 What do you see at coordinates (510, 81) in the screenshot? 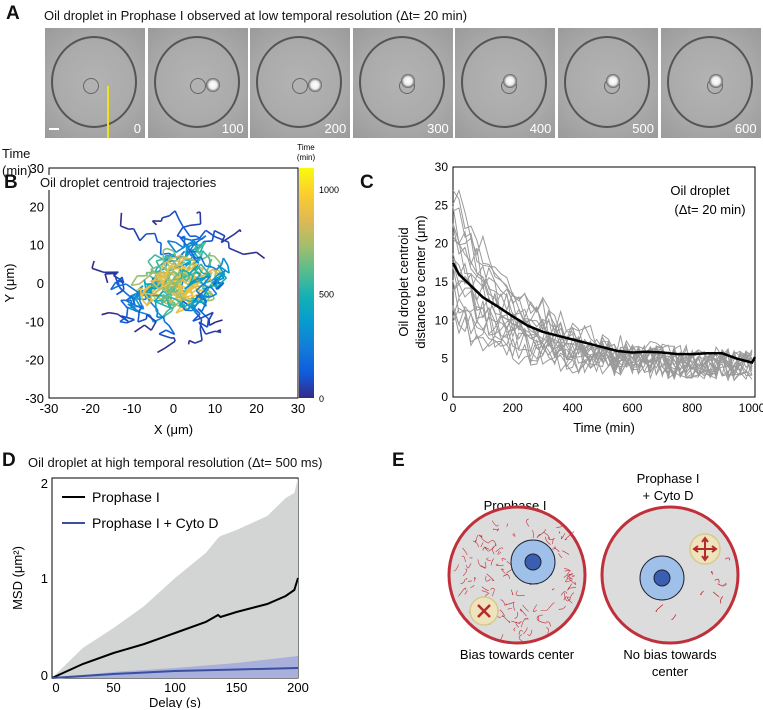
I see `oil-droplet` at bounding box center [510, 81].